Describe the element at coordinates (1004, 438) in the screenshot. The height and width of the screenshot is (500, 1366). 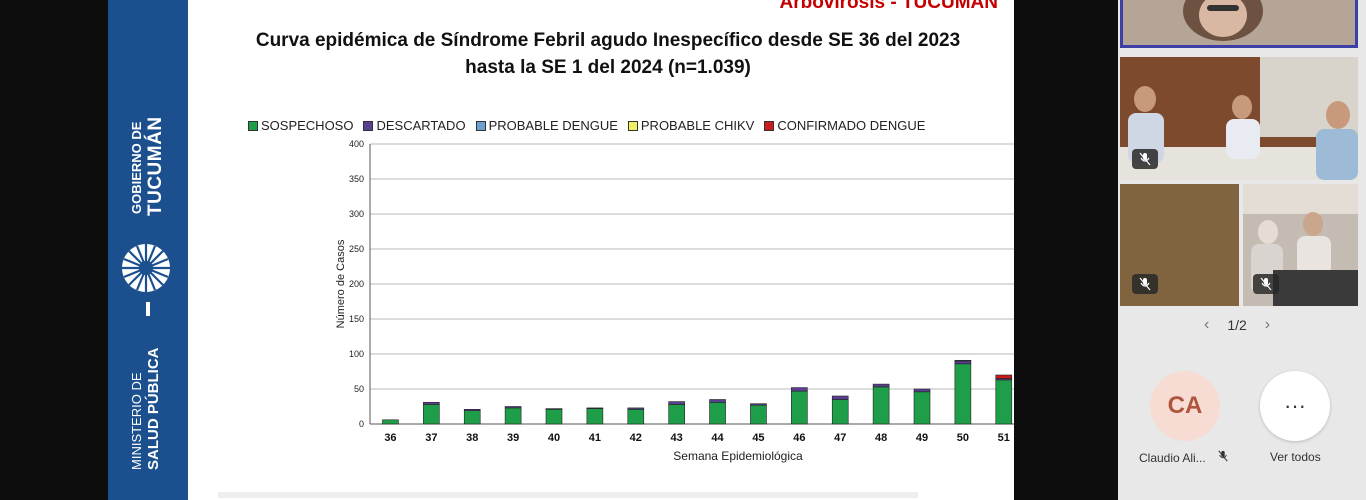
I see `x-tick-label: 51` at that location.